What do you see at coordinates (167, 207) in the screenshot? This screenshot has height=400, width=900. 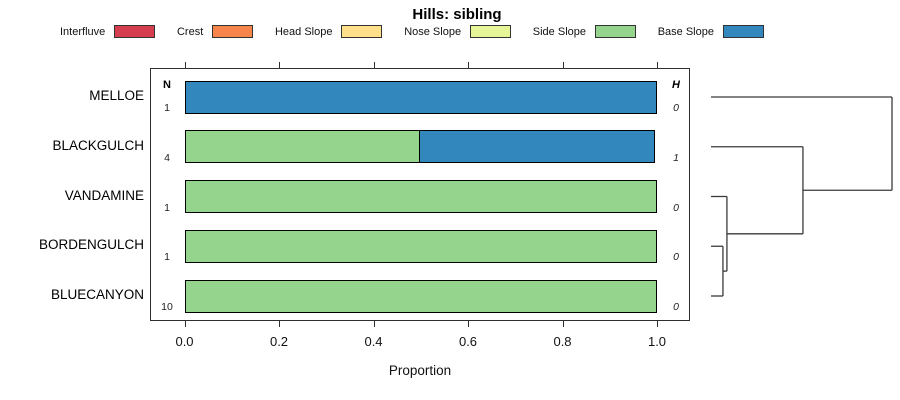 I see `n-value-vandamine: 1` at bounding box center [167, 207].